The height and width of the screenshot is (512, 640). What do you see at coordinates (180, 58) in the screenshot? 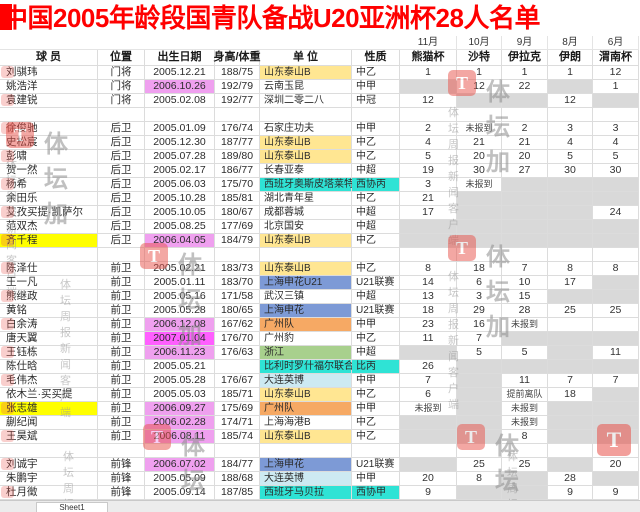
I see `column-header-cell: 出生日期` at bounding box center [180, 58].